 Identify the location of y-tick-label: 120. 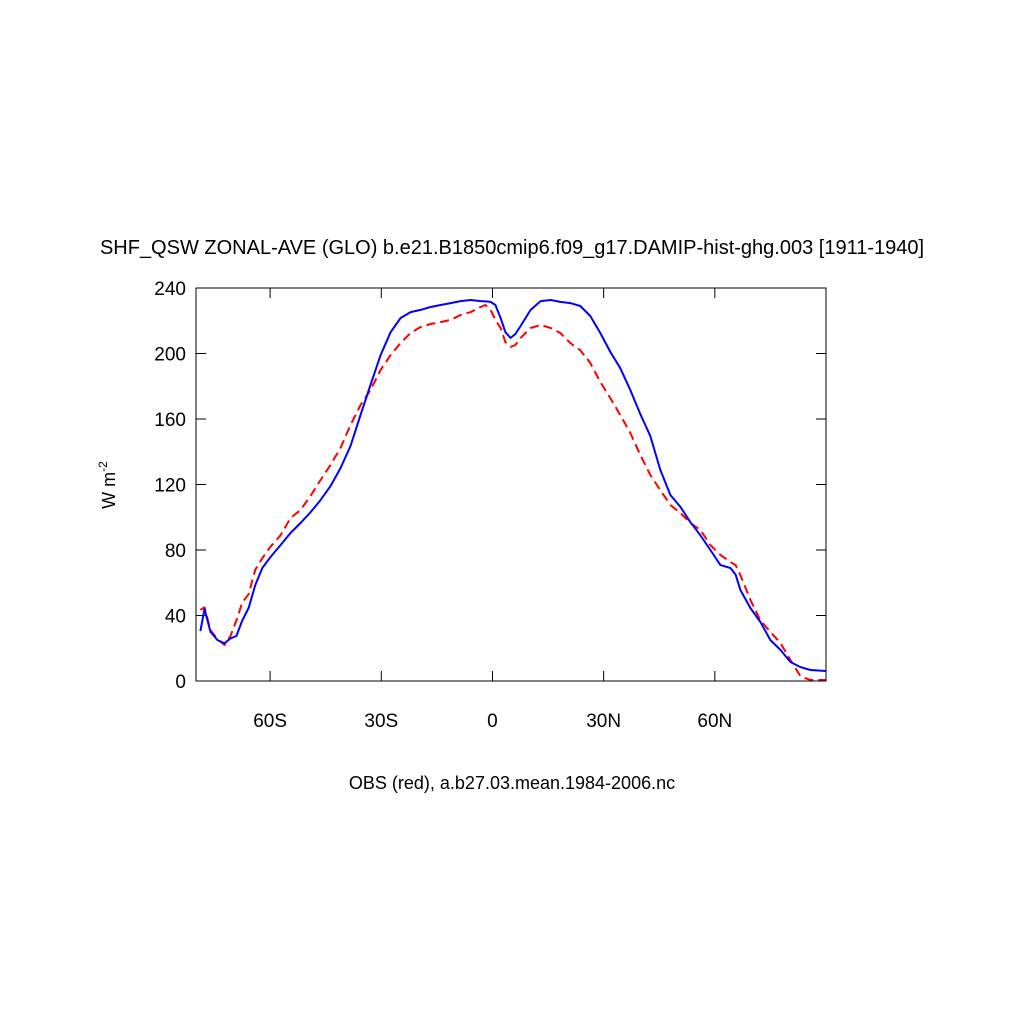
(170, 486).